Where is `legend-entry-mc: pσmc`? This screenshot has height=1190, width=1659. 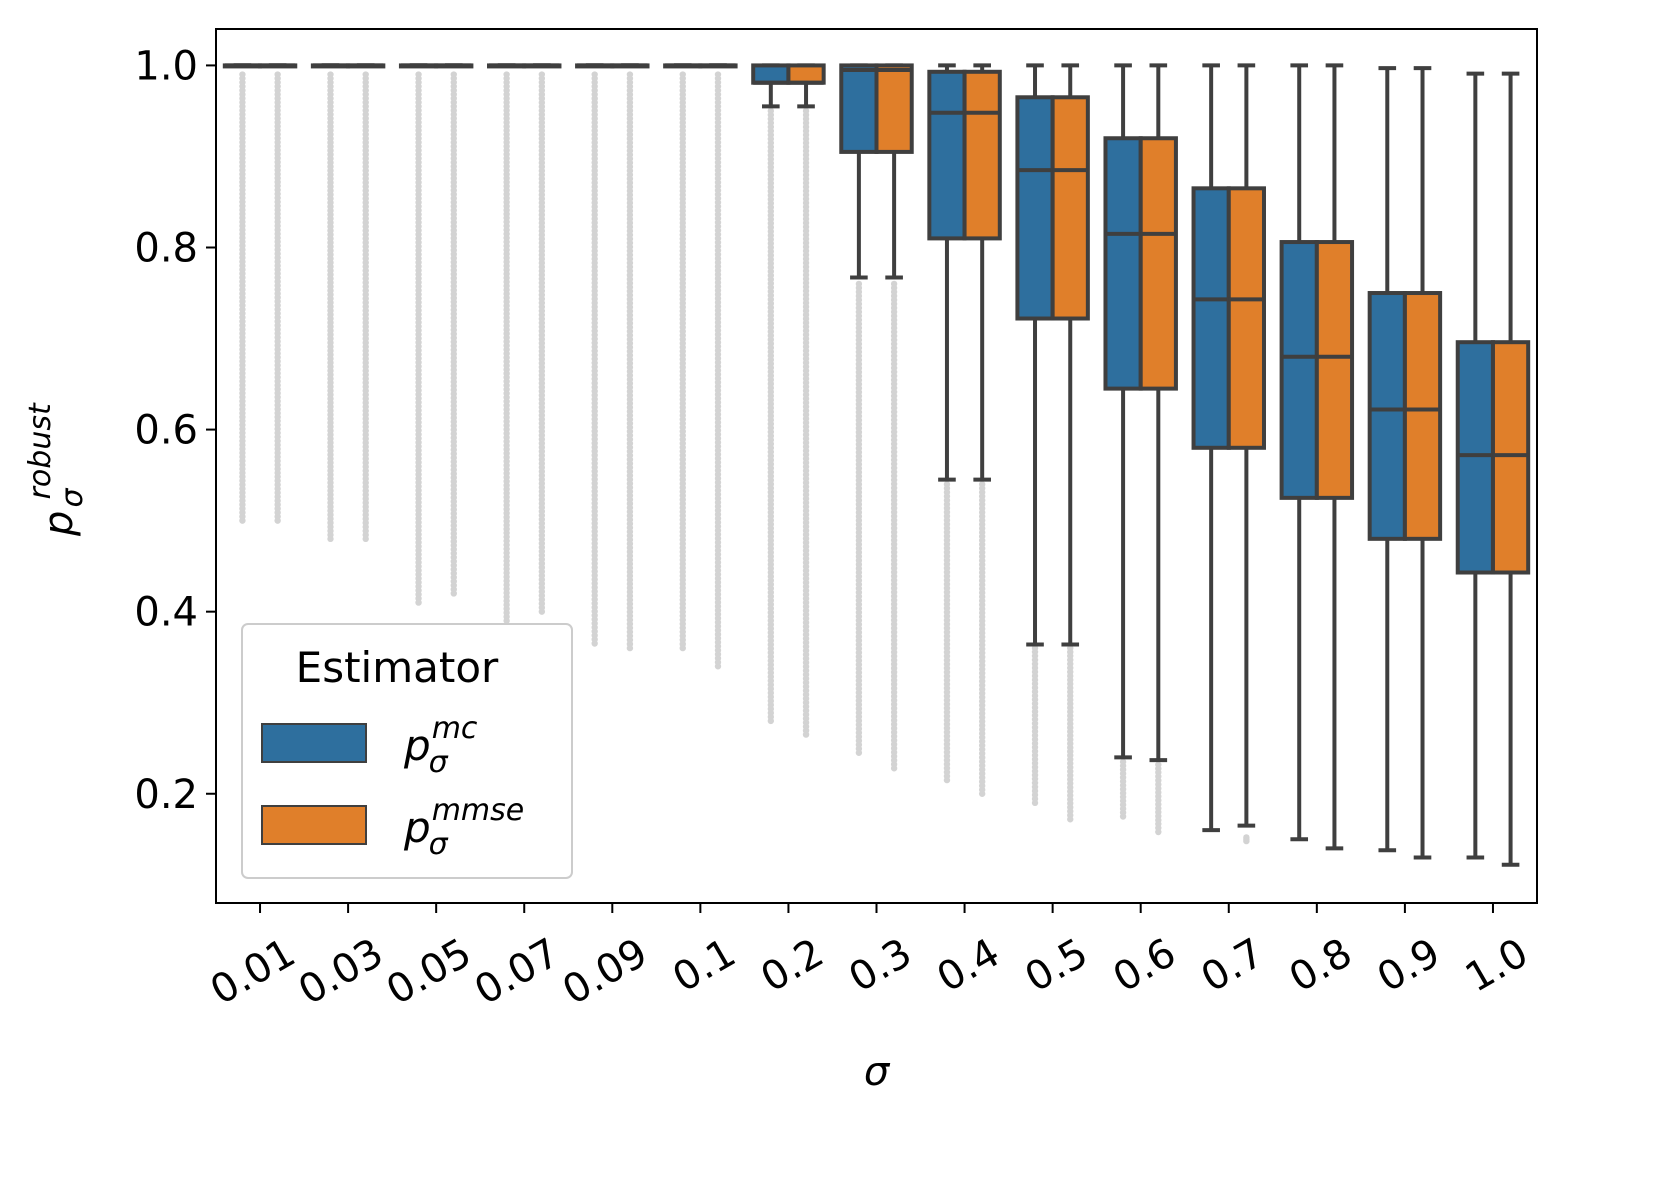
legend-entry-mc: pσmc is located at coordinates (369, 745).